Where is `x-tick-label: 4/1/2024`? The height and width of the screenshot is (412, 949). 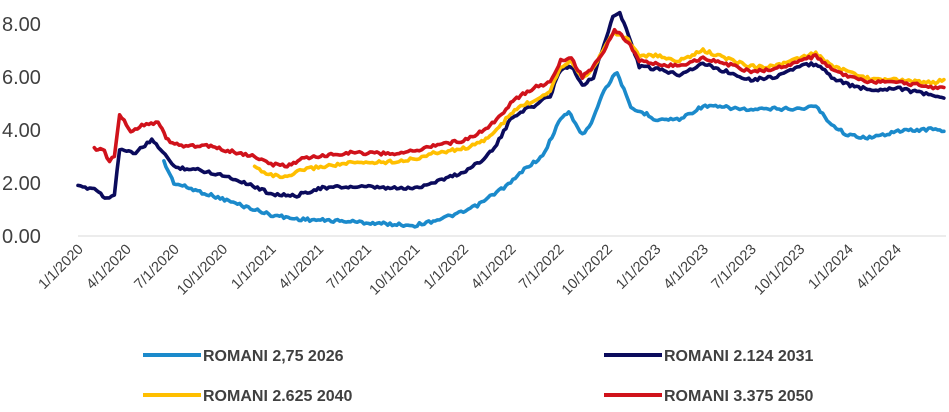 x-tick-label: 4/1/2024 is located at coordinates (879, 267).